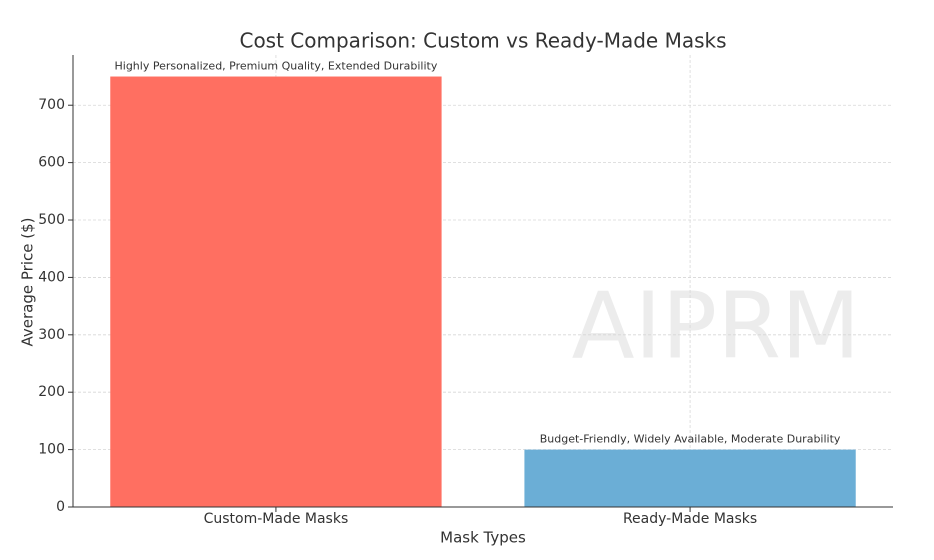 The image size is (934, 560). Describe the element at coordinates (716, 325) in the screenshot. I see `watermark: AIPRM` at that location.